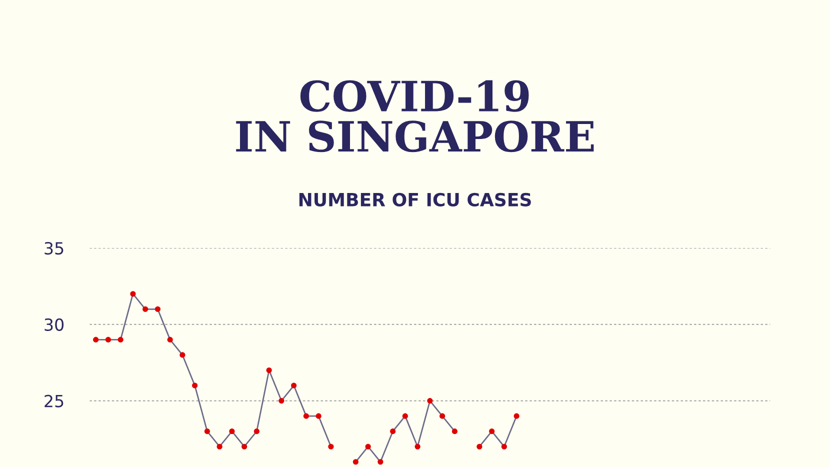 The height and width of the screenshot is (468, 830). Describe the element at coordinates (54, 324) in the screenshot. I see `y-tick-label: 30` at that location.